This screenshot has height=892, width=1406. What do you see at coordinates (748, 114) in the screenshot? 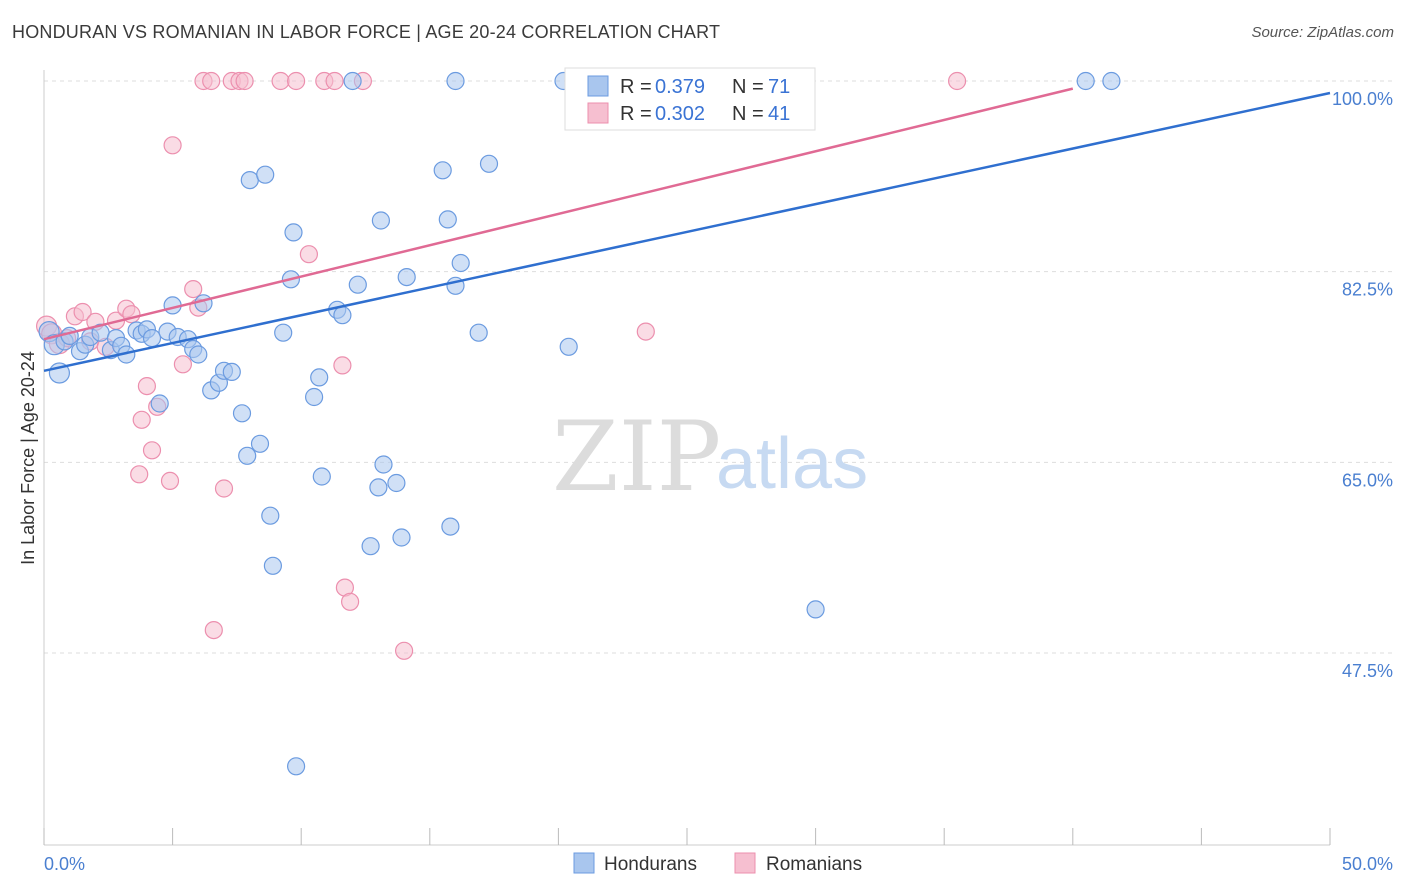
I see `legend-romanians-n-label: N =` at bounding box center [748, 114].